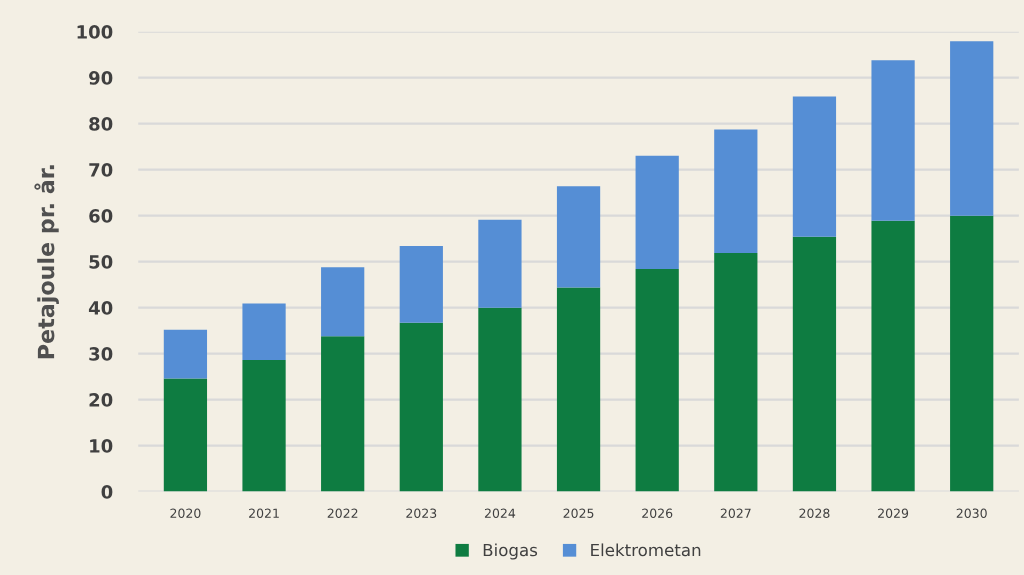 This screenshot has width=1024, height=575. Describe the element at coordinates (95, 32) in the screenshot. I see `y-tick-label: 100` at that location.